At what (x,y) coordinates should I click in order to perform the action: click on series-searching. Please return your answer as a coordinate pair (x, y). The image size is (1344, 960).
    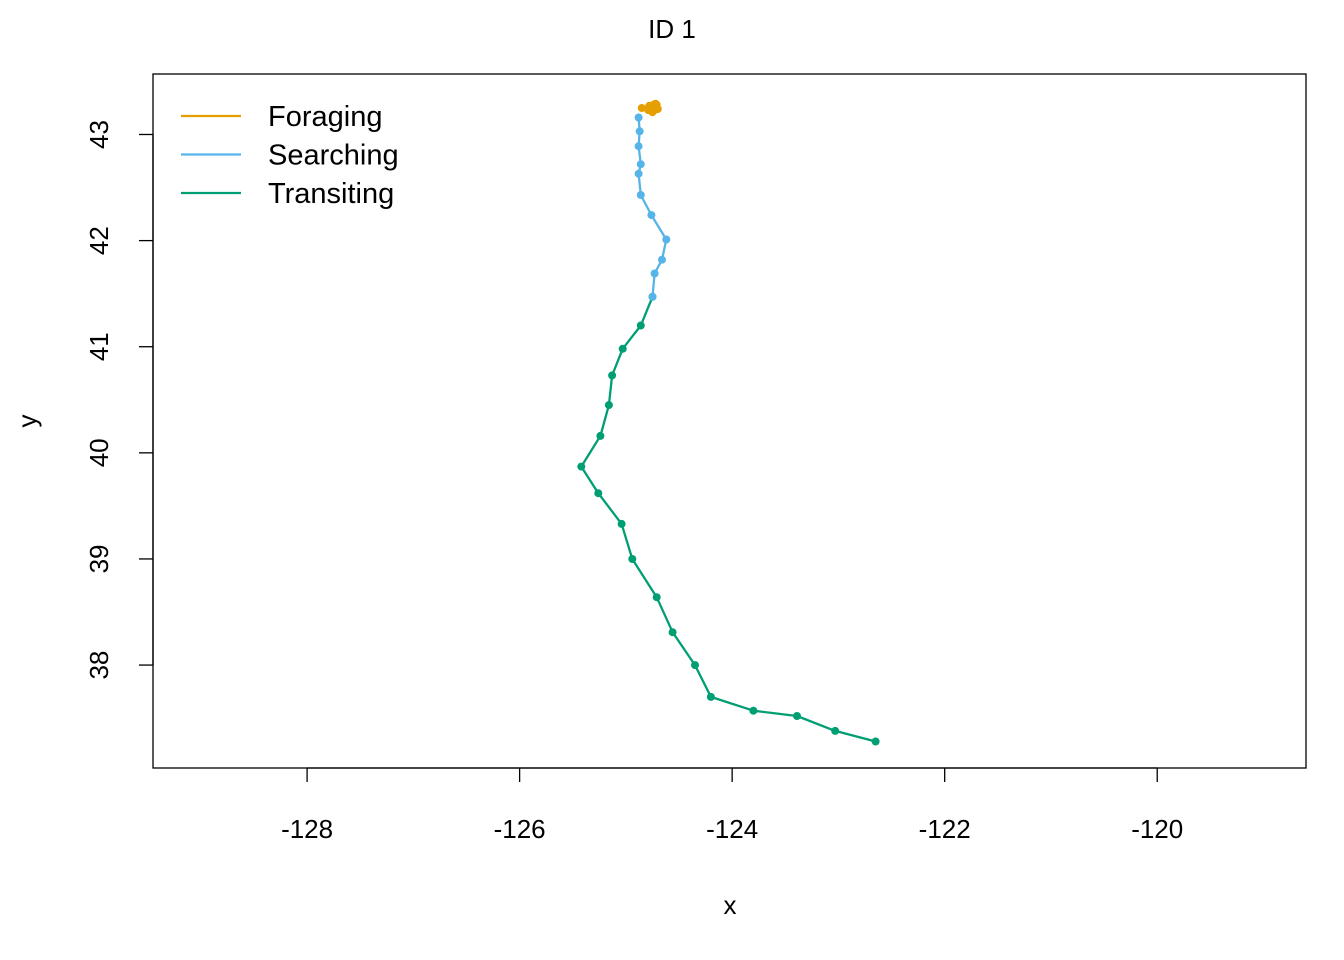
    Looking at the image, I should click on (652, 207).